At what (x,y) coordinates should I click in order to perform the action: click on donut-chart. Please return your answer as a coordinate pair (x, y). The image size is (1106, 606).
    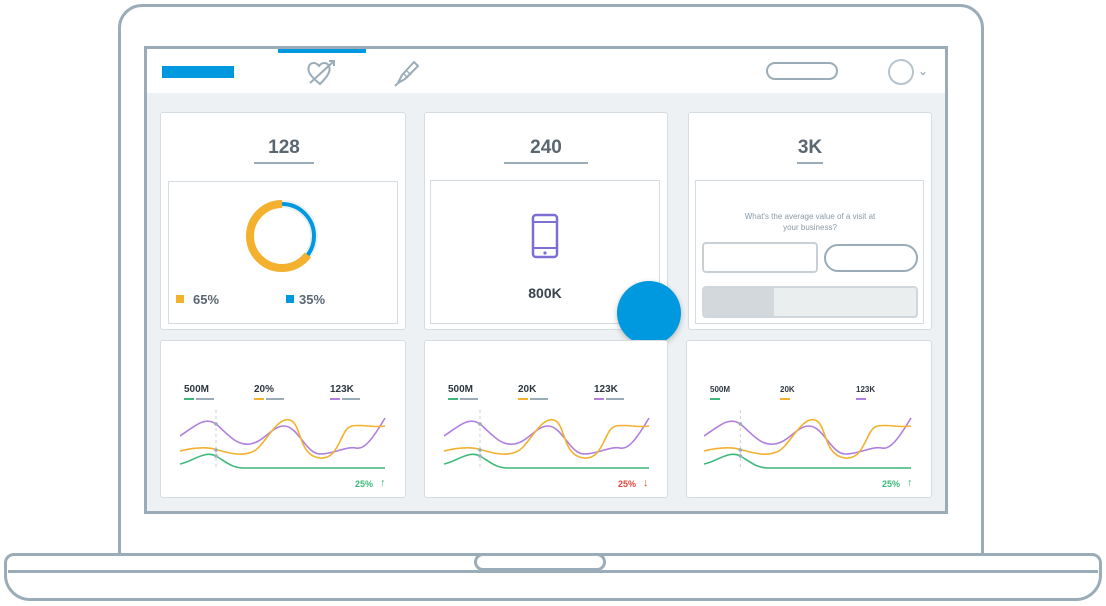
    Looking at the image, I should click on (282, 236).